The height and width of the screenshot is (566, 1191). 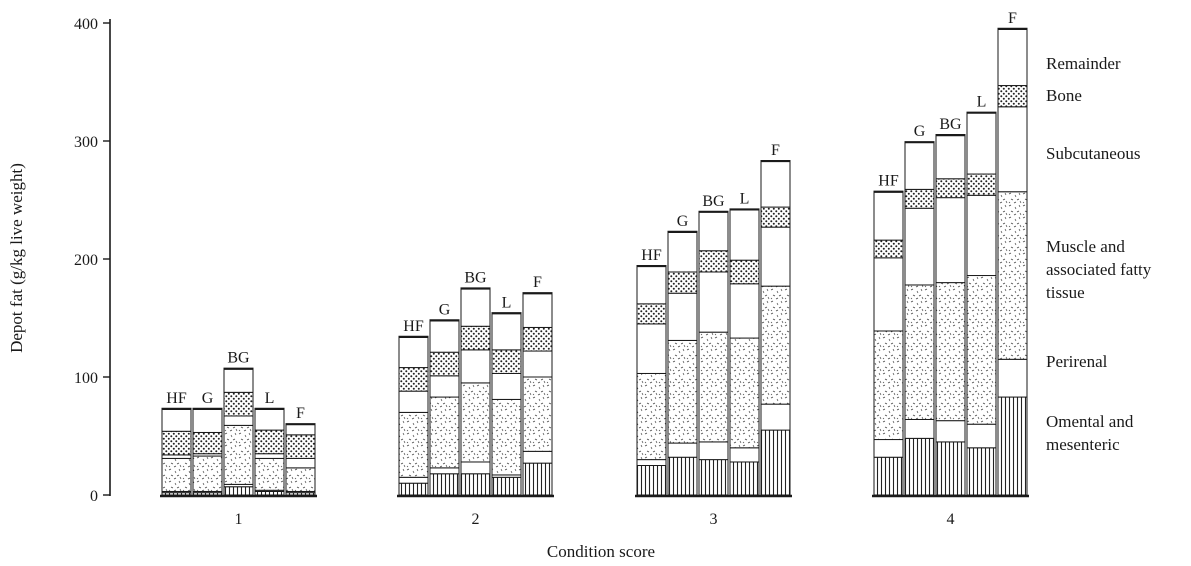 I want to click on legend-label: Bone, so click(x=1064, y=95).